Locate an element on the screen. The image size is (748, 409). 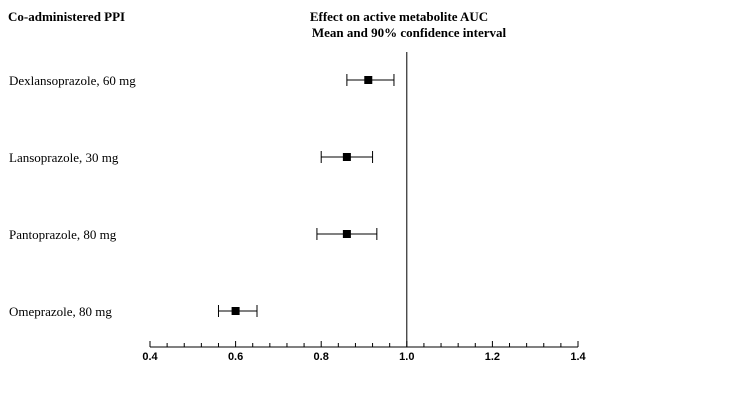
column-header-ppi: Co-administered PPI is located at coordinates (66, 16).